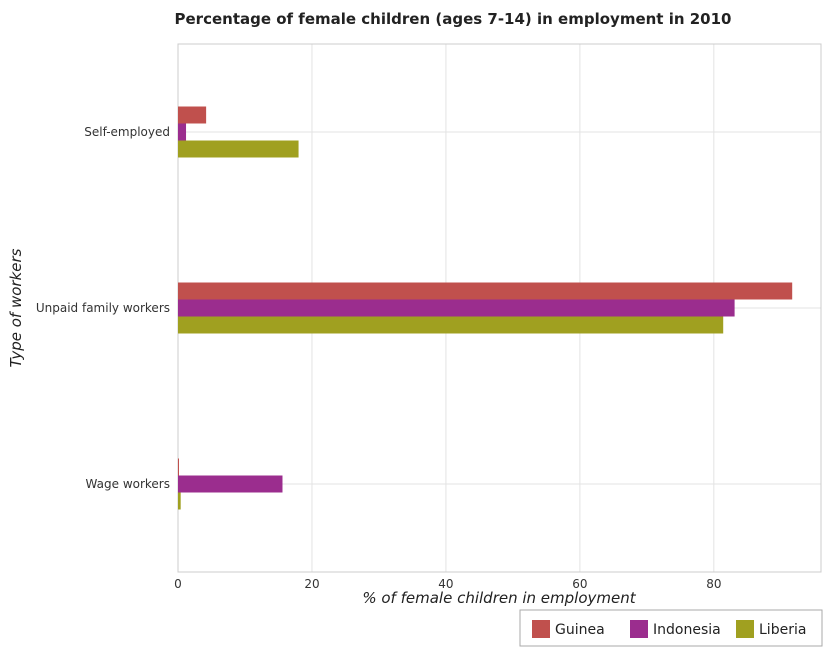 The width and height of the screenshot is (828, 650). I want to click on x-tick-label: 80, so click(713, 584).